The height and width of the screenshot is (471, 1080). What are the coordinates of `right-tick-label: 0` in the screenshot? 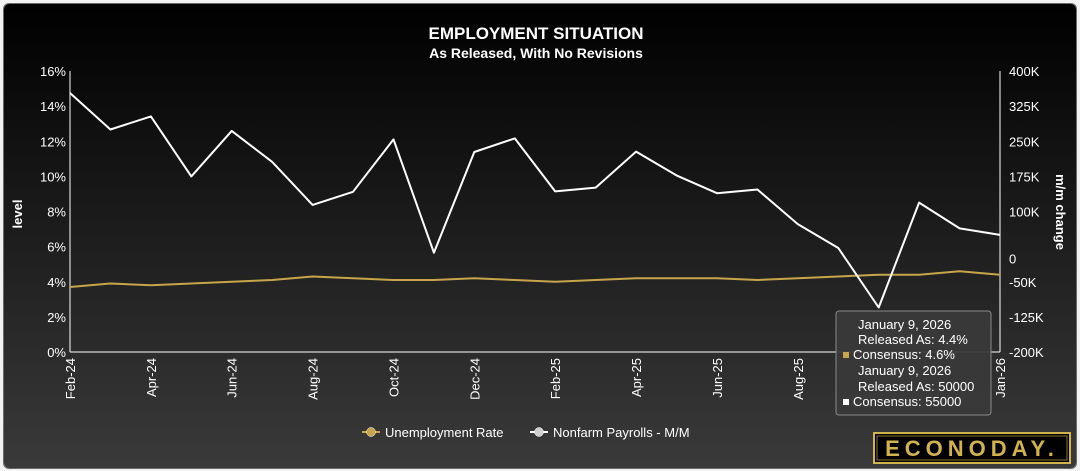 It's located at (1012, 258).